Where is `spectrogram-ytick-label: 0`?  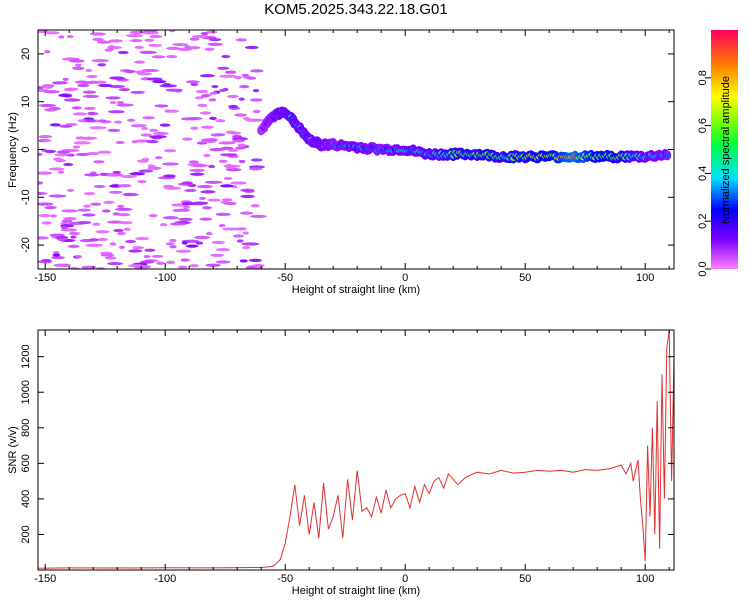 spectrogram-ytick-label: 0 is located at coordinates (26, 149).